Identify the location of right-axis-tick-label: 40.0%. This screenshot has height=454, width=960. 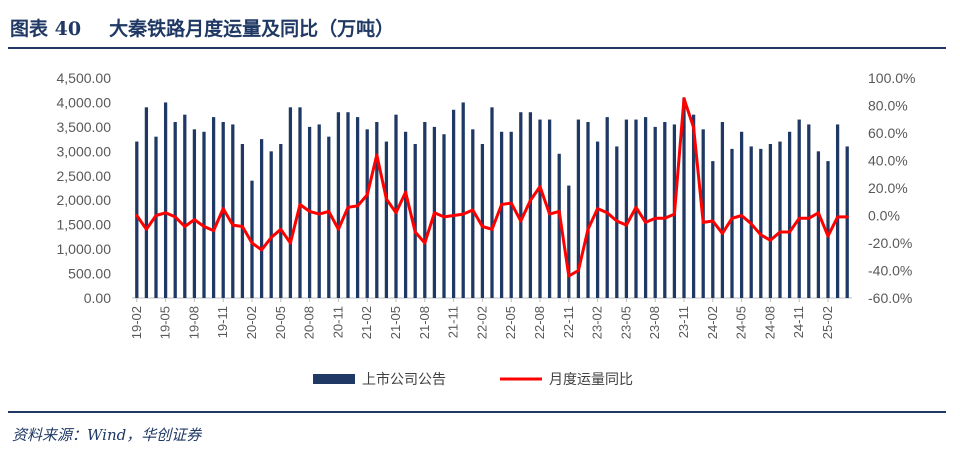
(888, 161).